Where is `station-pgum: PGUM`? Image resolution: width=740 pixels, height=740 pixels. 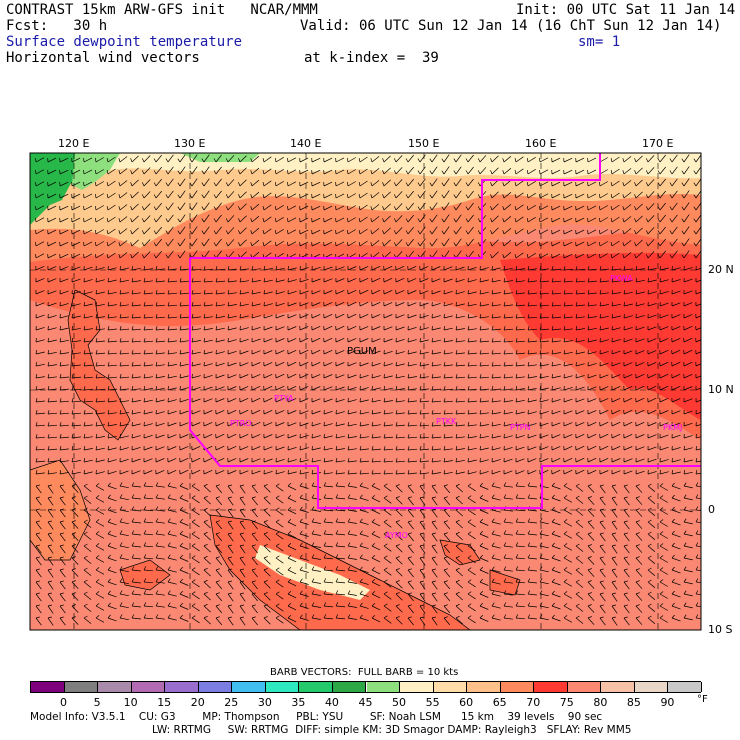
station-pgum: PGUM is located at coordinates (362, 351).